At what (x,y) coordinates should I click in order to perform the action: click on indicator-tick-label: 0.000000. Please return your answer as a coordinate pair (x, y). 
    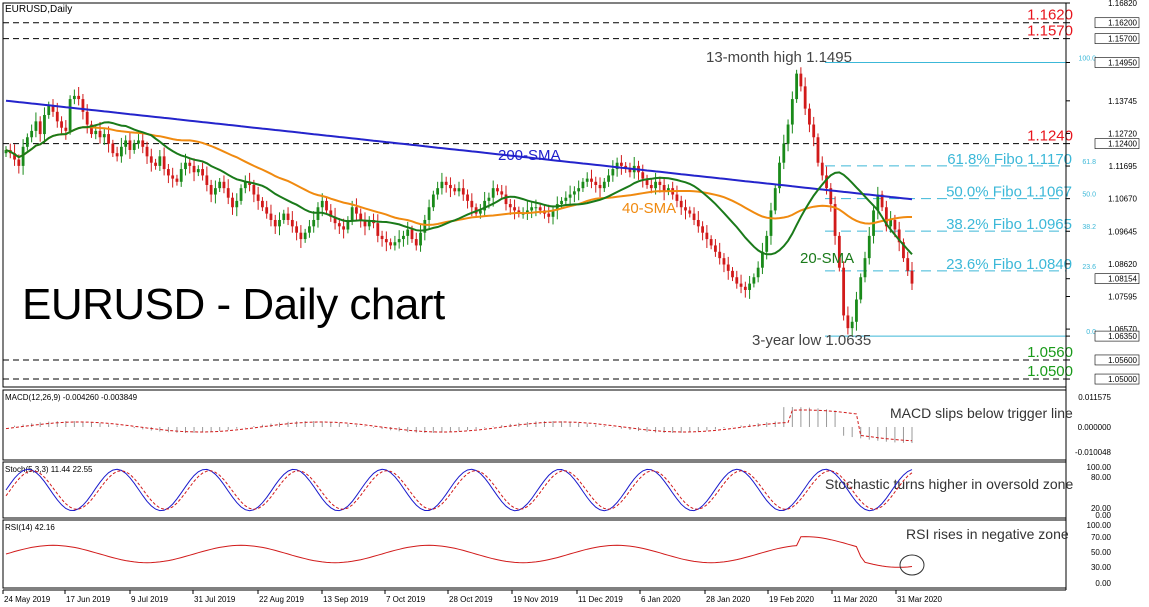
    Looking at the image, I should click on (1095, 427).